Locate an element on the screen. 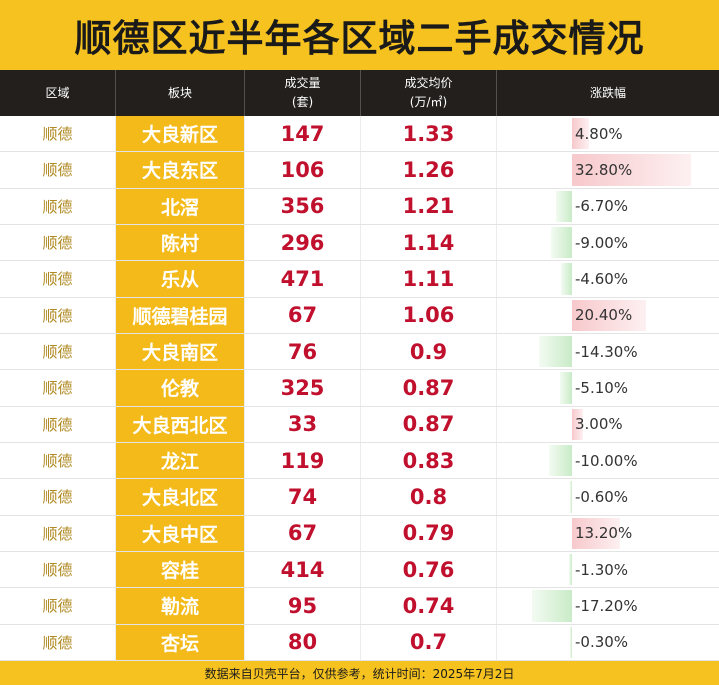 Image resolution: width=719 pixels, height=685 pixels. footer-note: 数据来自贝壳平台，仅供参考，统计时间：2025年7月2日 is located at coordinates (359, 673).